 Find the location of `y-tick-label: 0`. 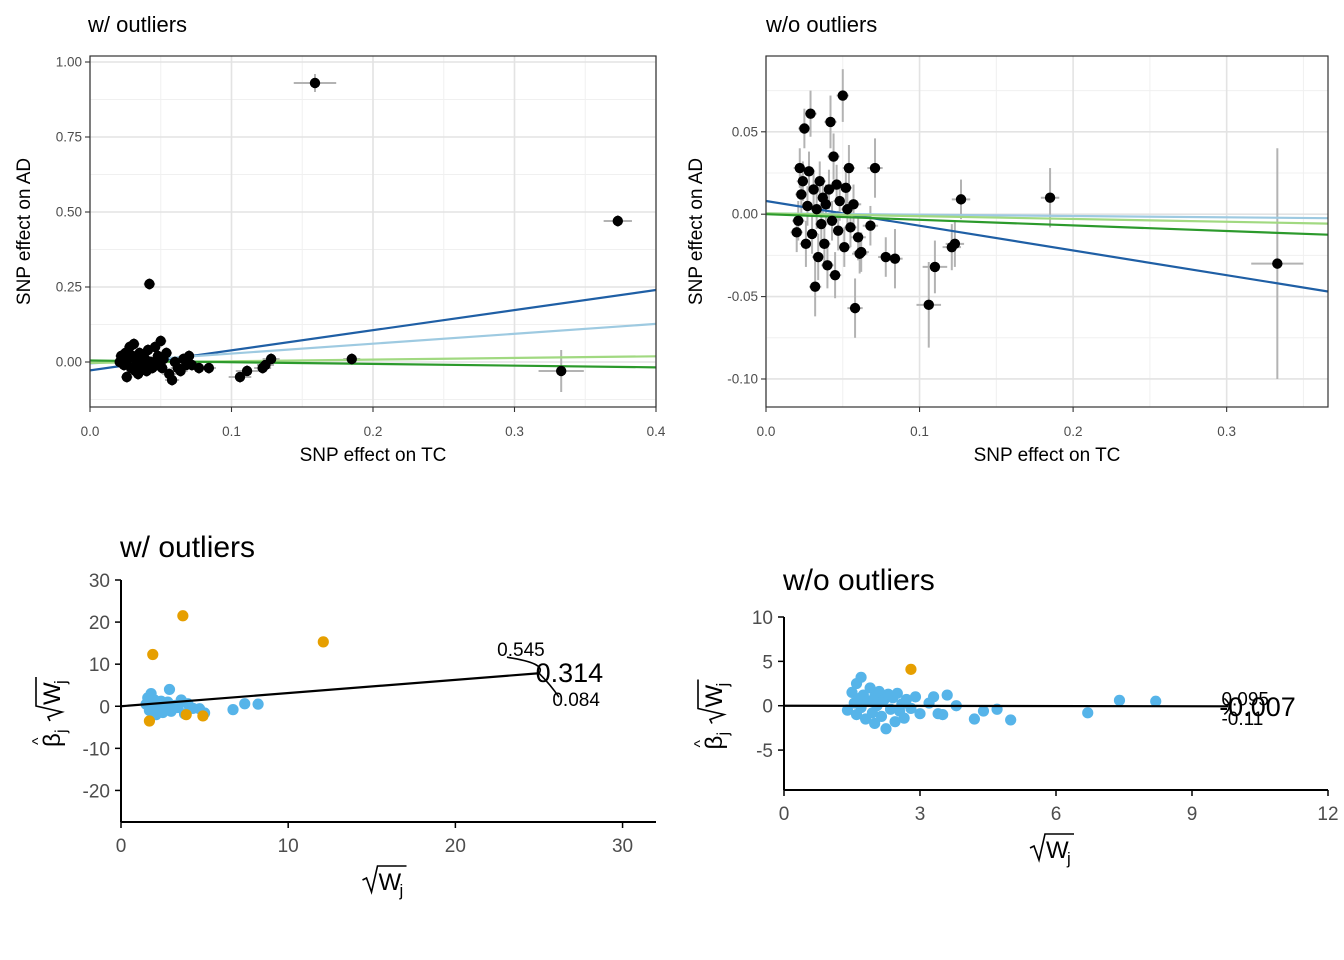

y-tick-label: 0 is located at coordinates (767, 707).